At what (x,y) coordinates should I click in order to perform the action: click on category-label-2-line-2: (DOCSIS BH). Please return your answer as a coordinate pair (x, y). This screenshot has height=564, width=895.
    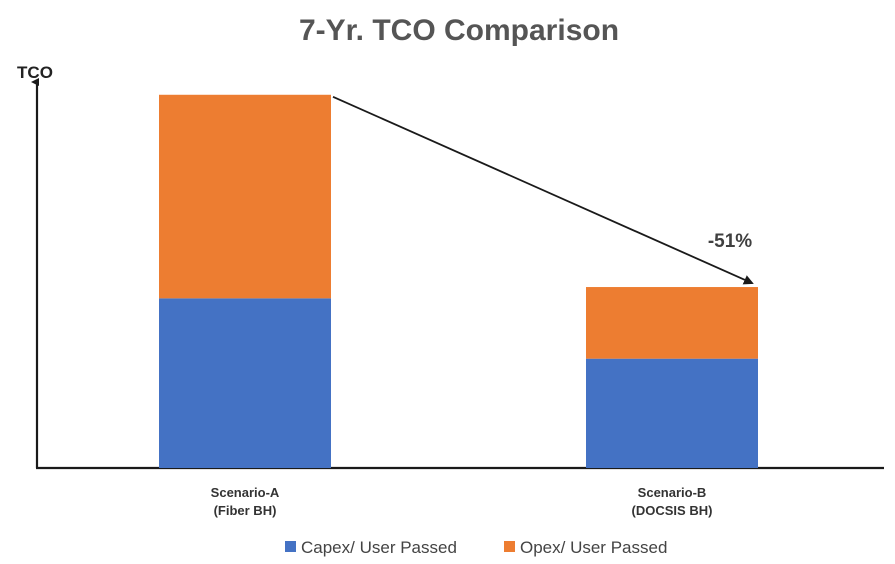
    Looking at the image, I should click on (672, 510).